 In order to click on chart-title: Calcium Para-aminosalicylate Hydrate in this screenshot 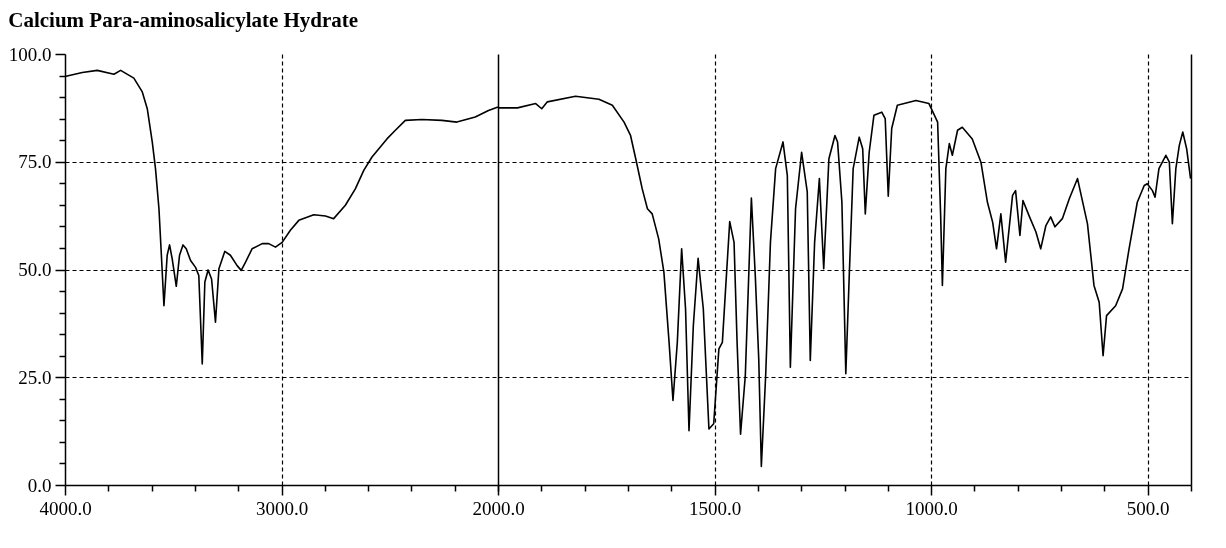, I will do `click(183, 20)`.